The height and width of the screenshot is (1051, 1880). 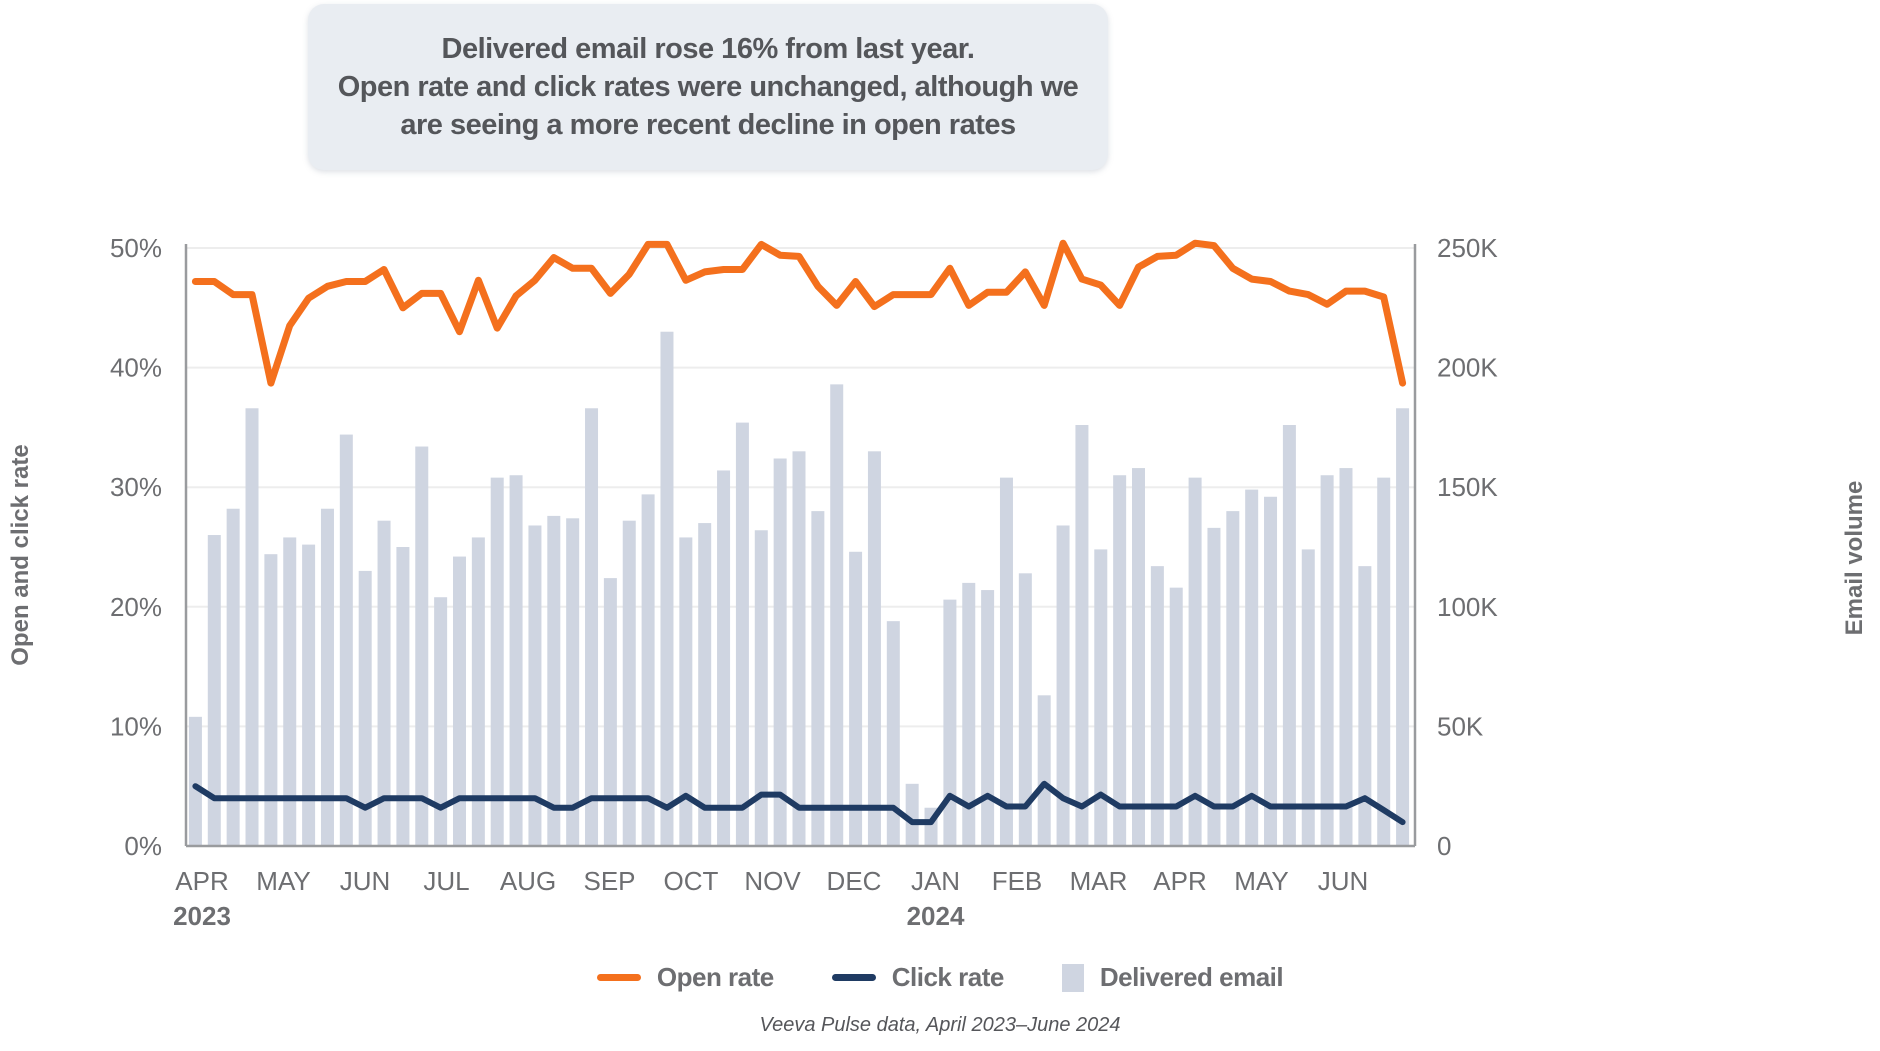 I want to click on legend-label-open-rate: Open rate, so click(x=715, y=977).